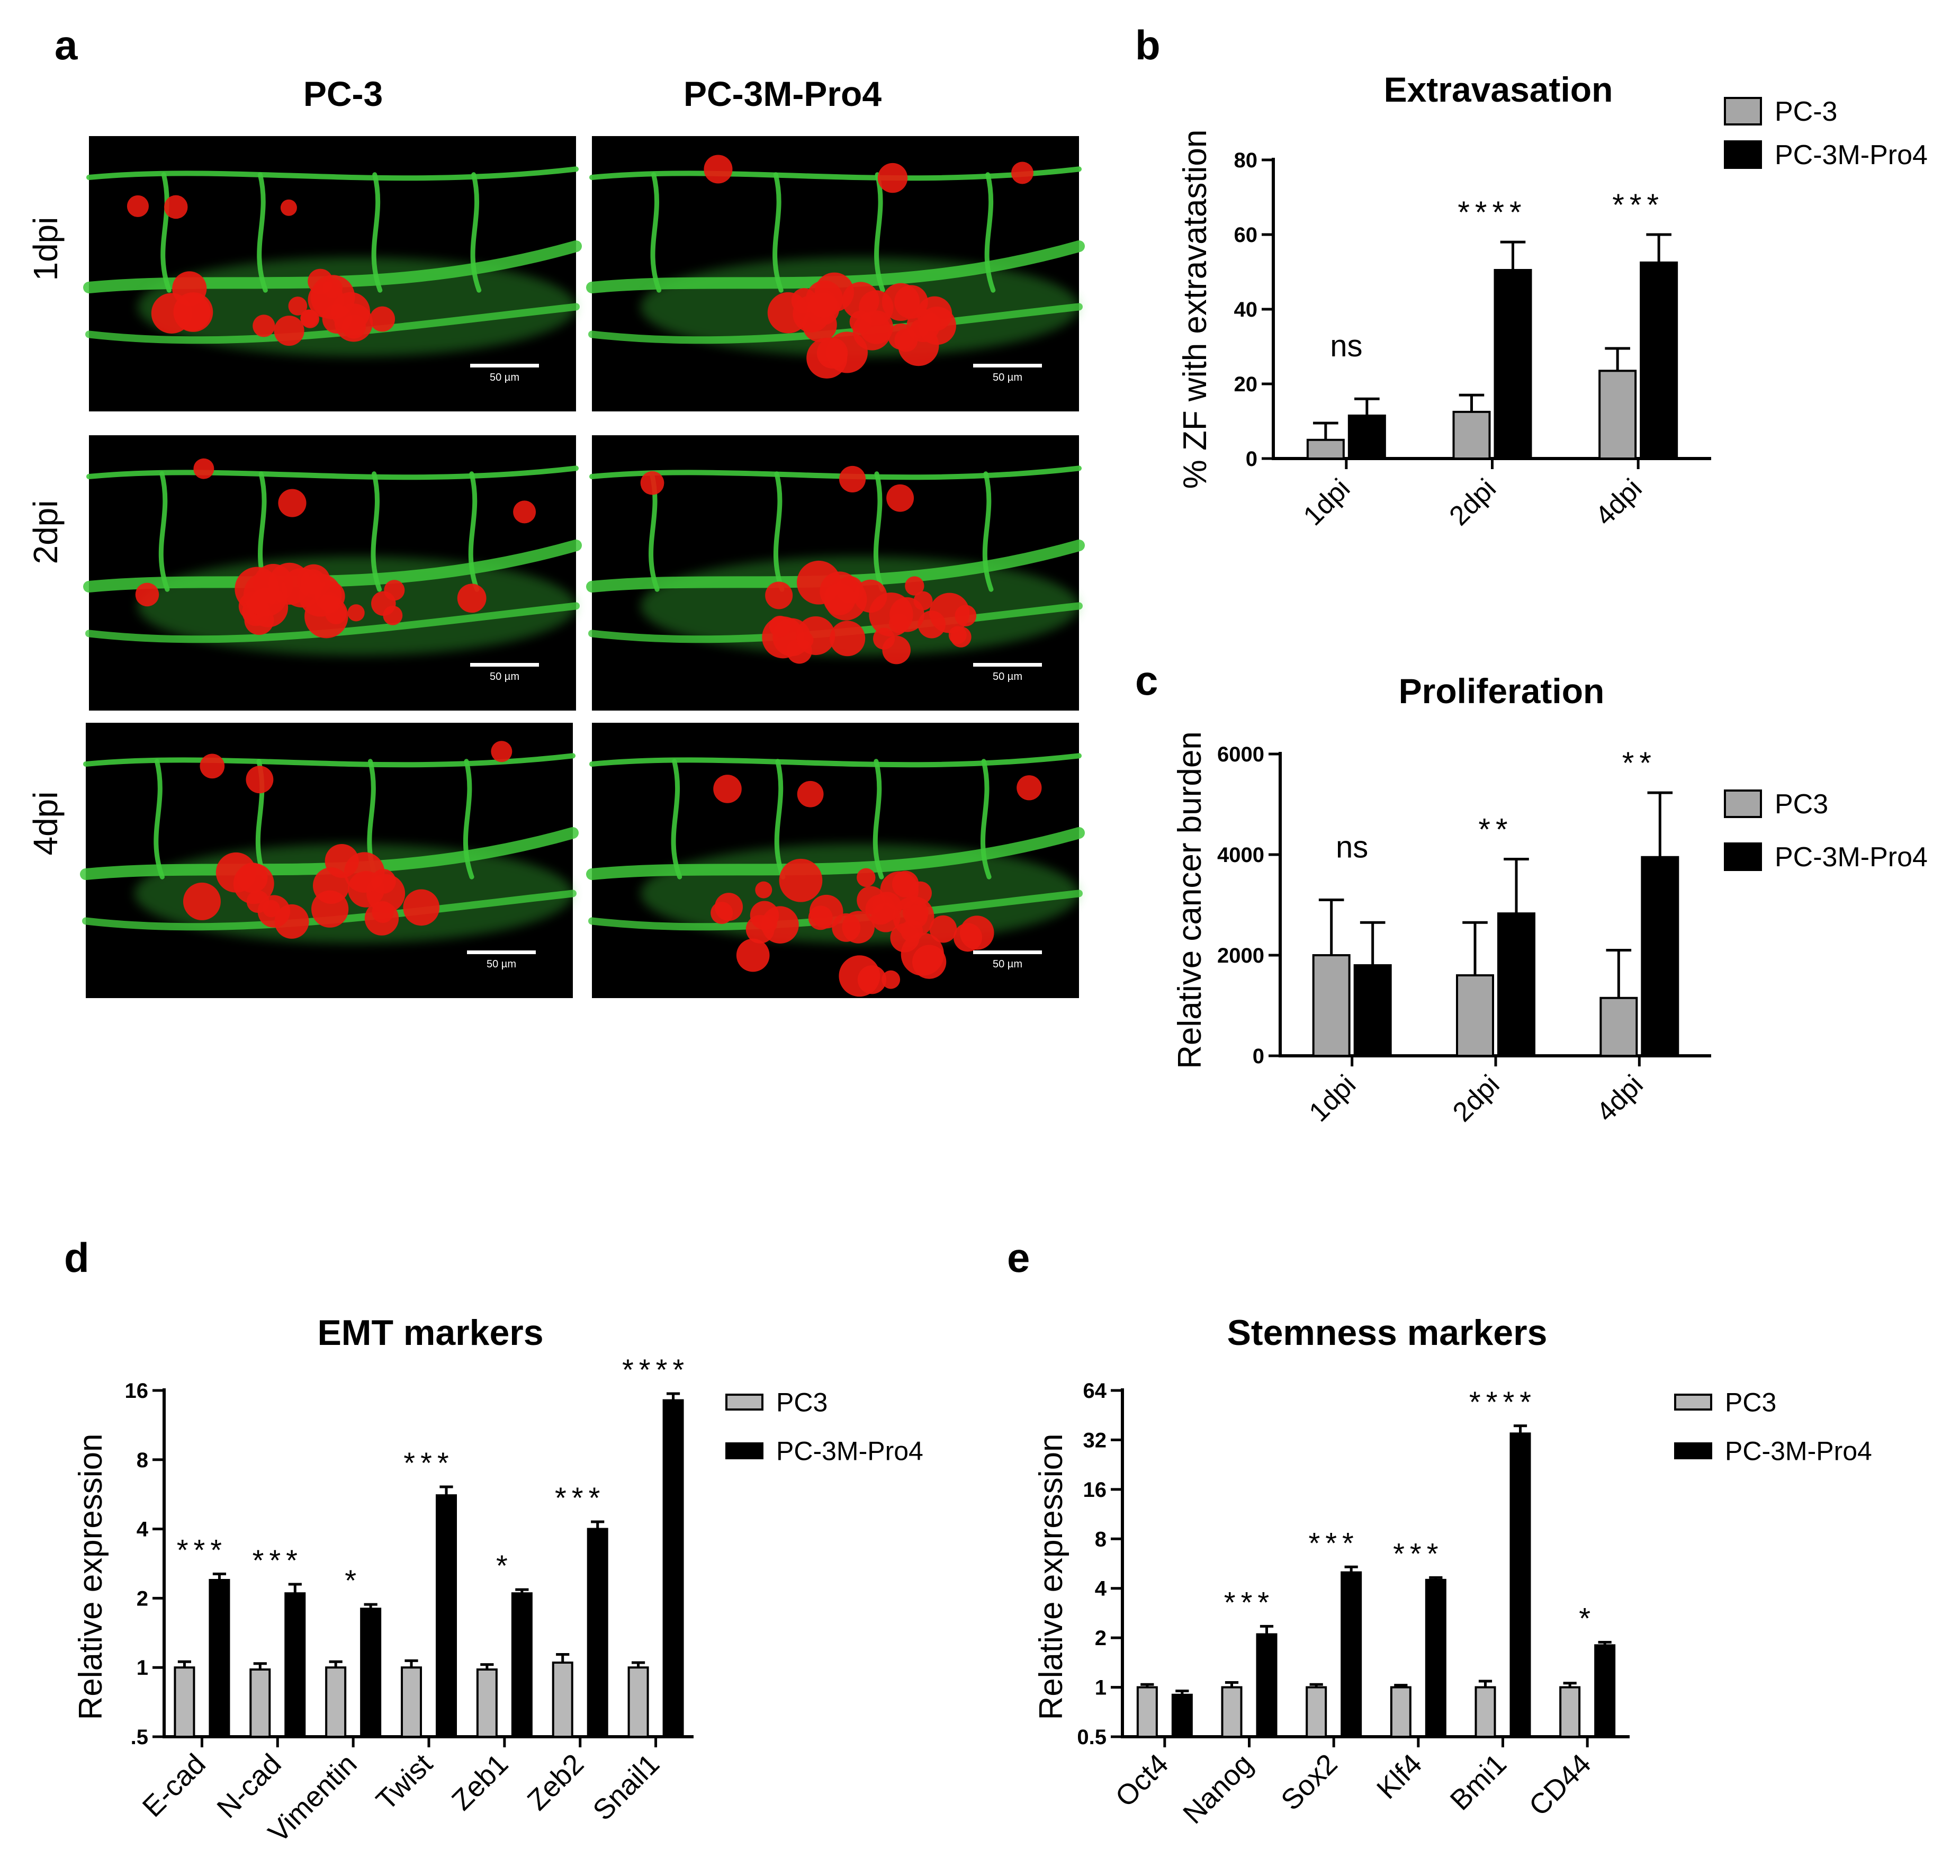  I want to click on x-tick-label-e-cad: E-cad, so click(175, 1785).